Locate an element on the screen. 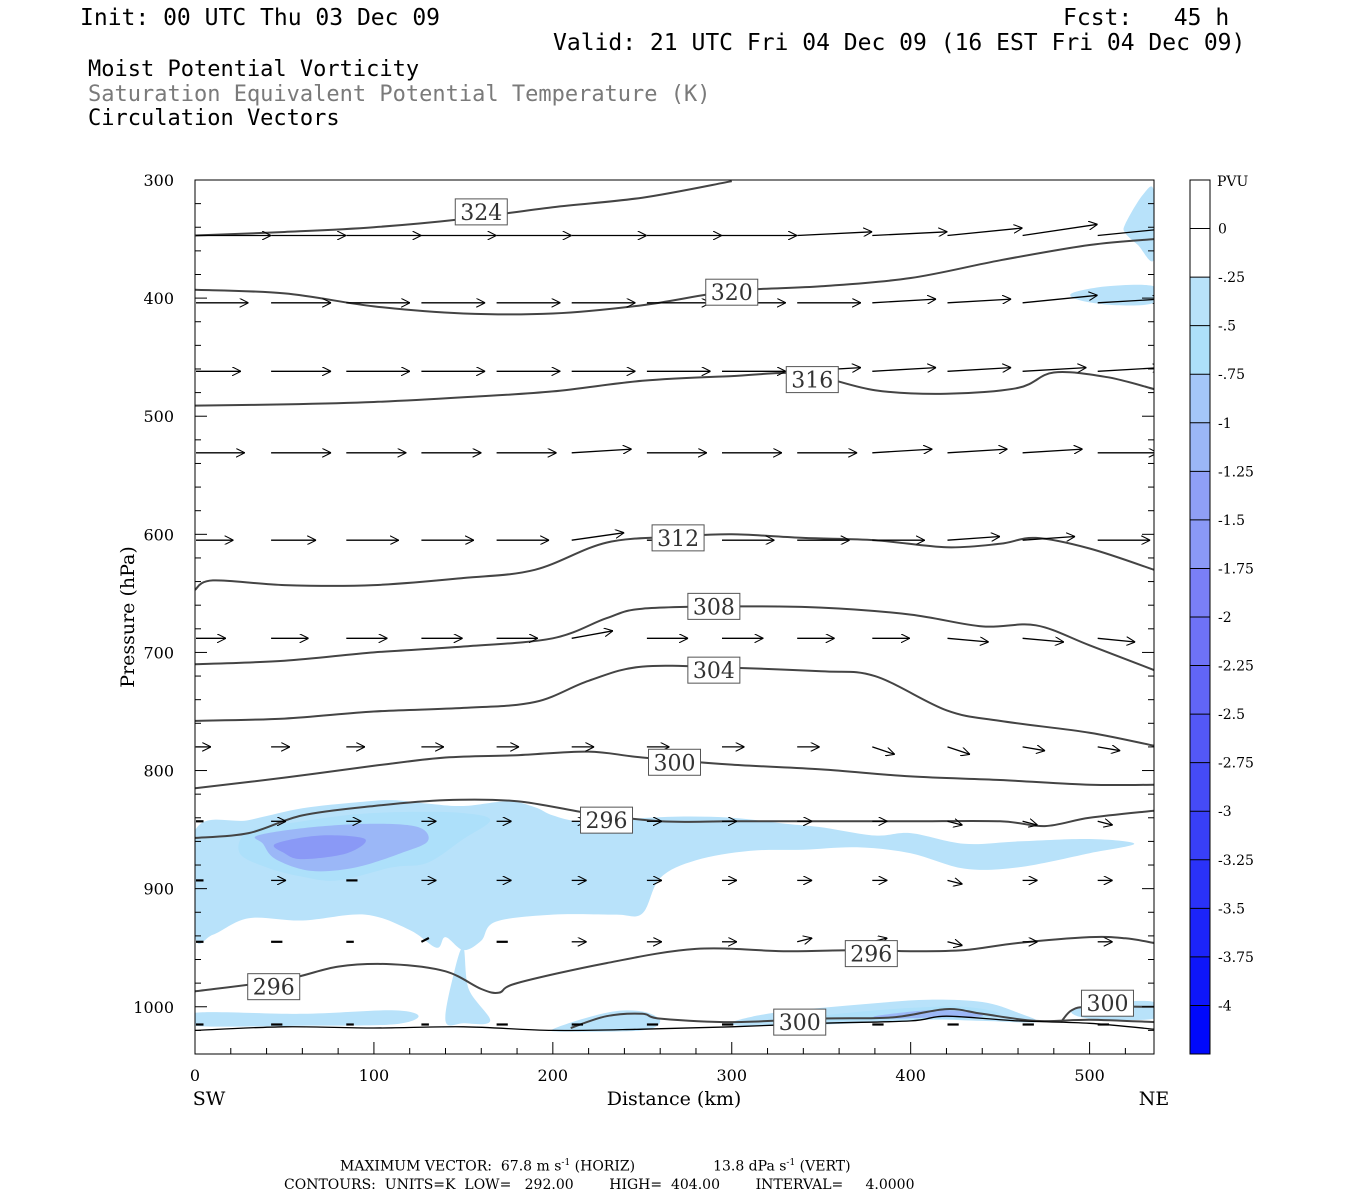  contour-label-3: 312 is located at coordinates (678, 539).